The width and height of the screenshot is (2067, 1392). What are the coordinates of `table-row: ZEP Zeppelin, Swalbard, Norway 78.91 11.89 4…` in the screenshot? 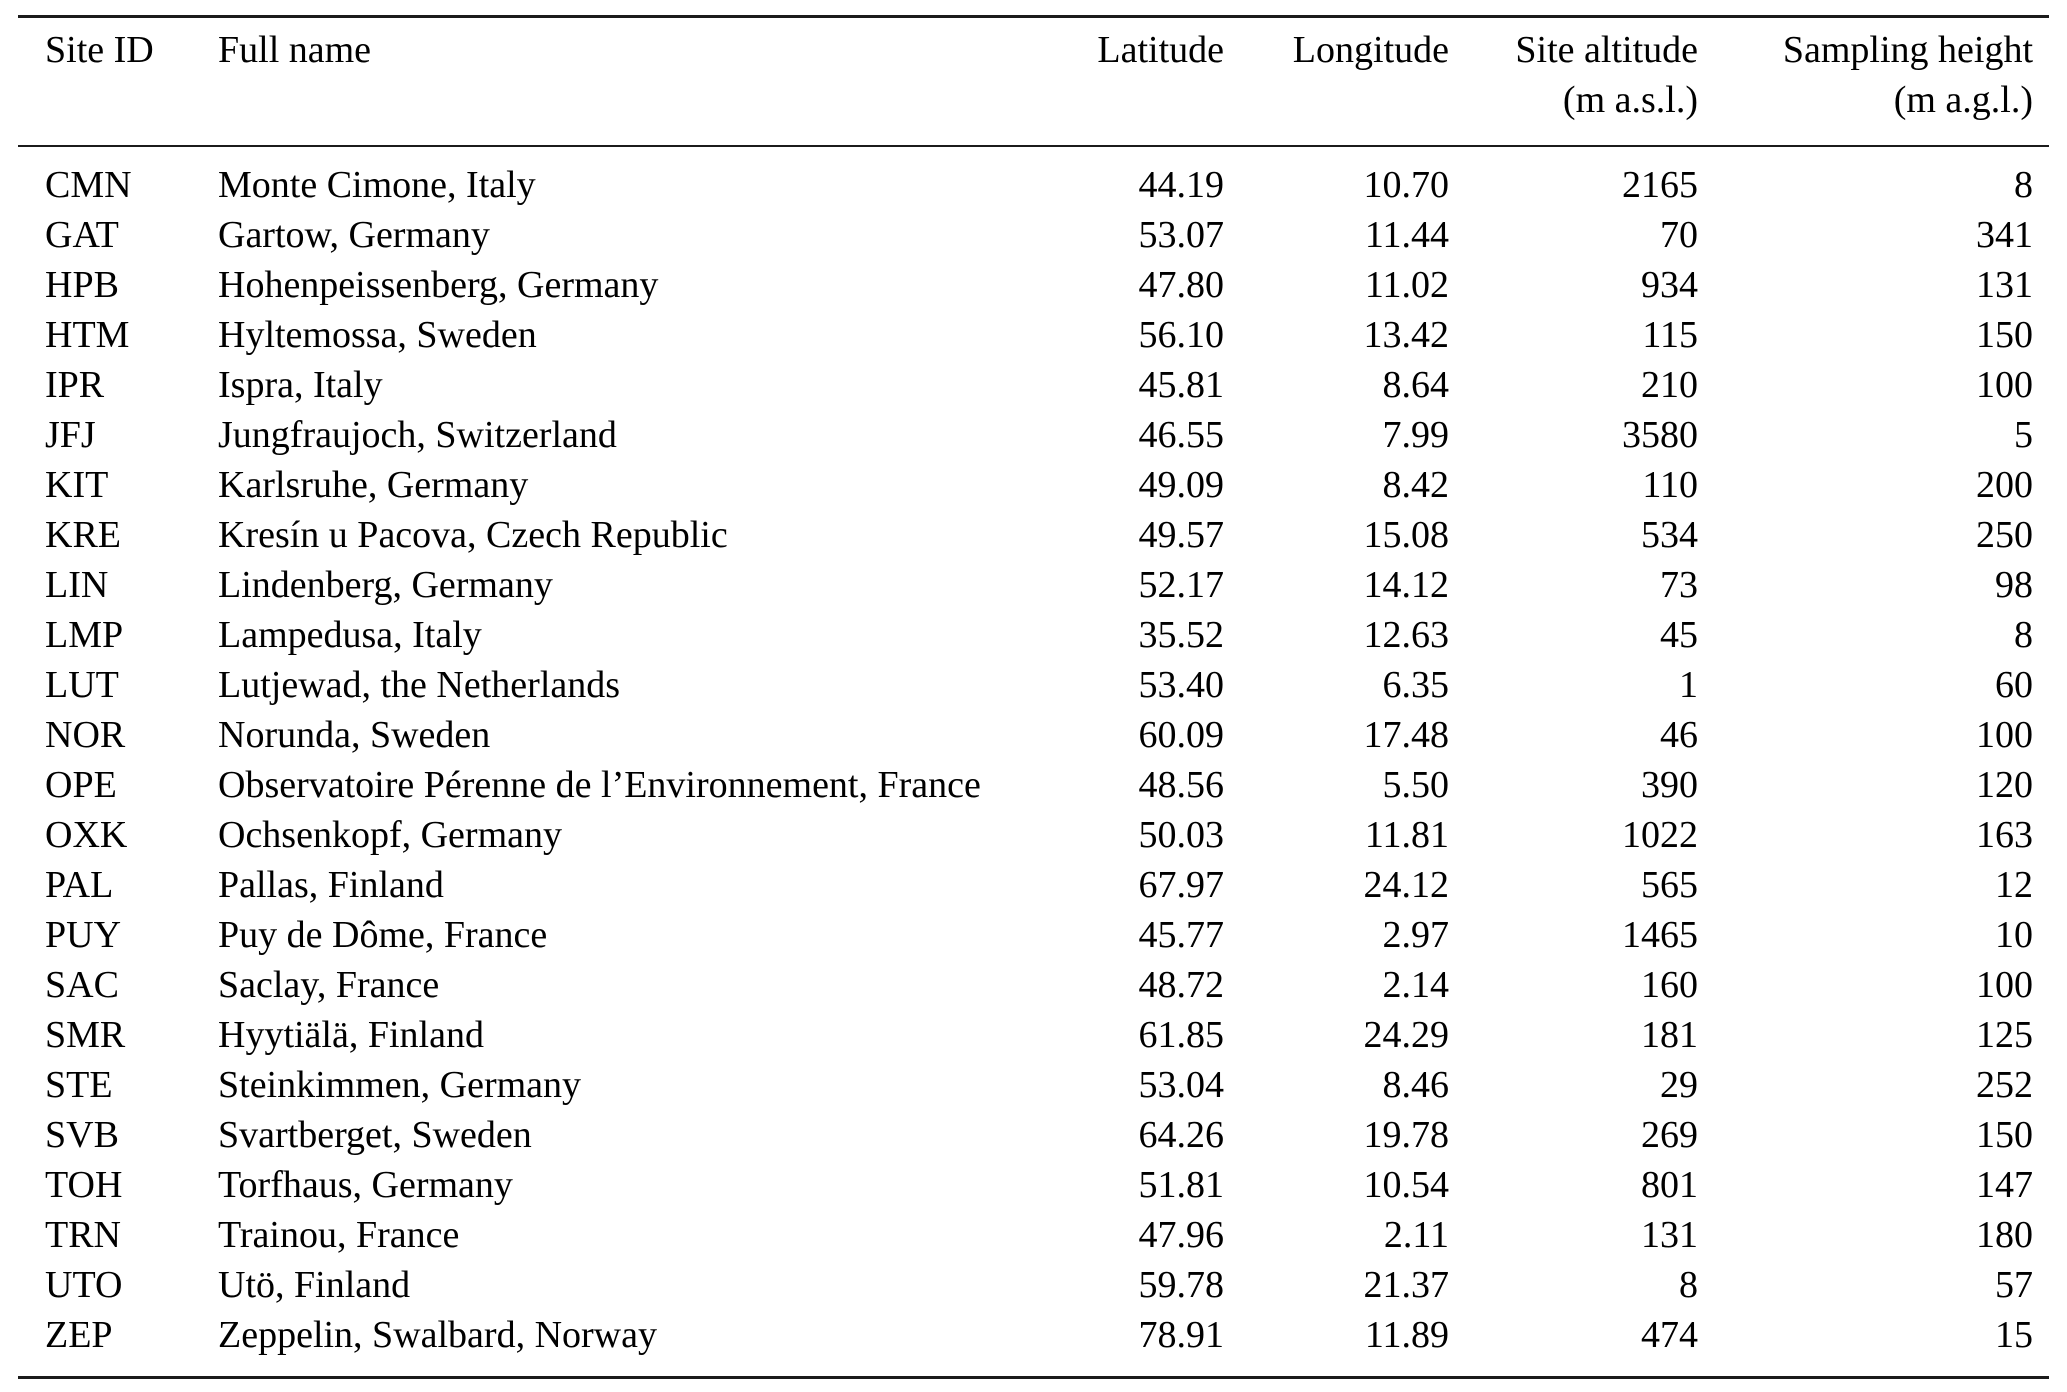 It's located at (1033, 1344).